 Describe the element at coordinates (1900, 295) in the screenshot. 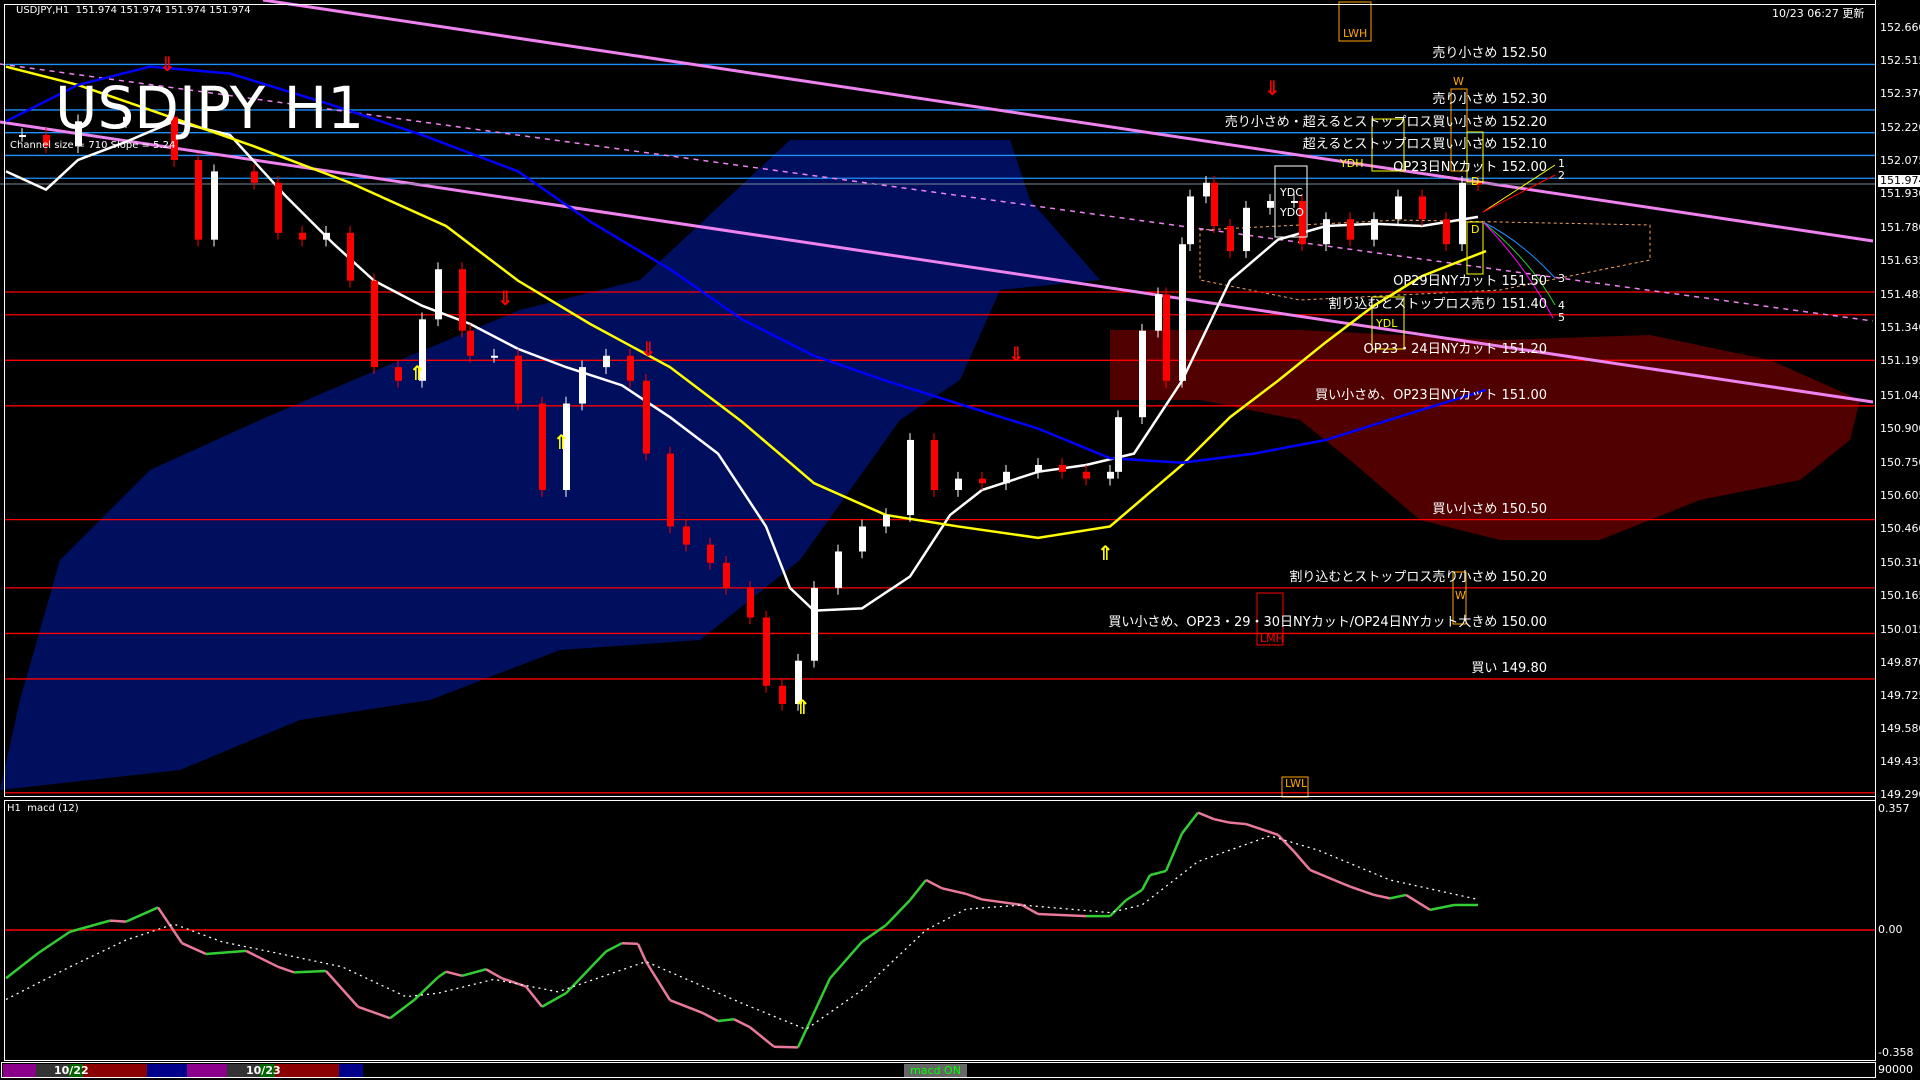

I see `price-tick: 151.485` at that location.